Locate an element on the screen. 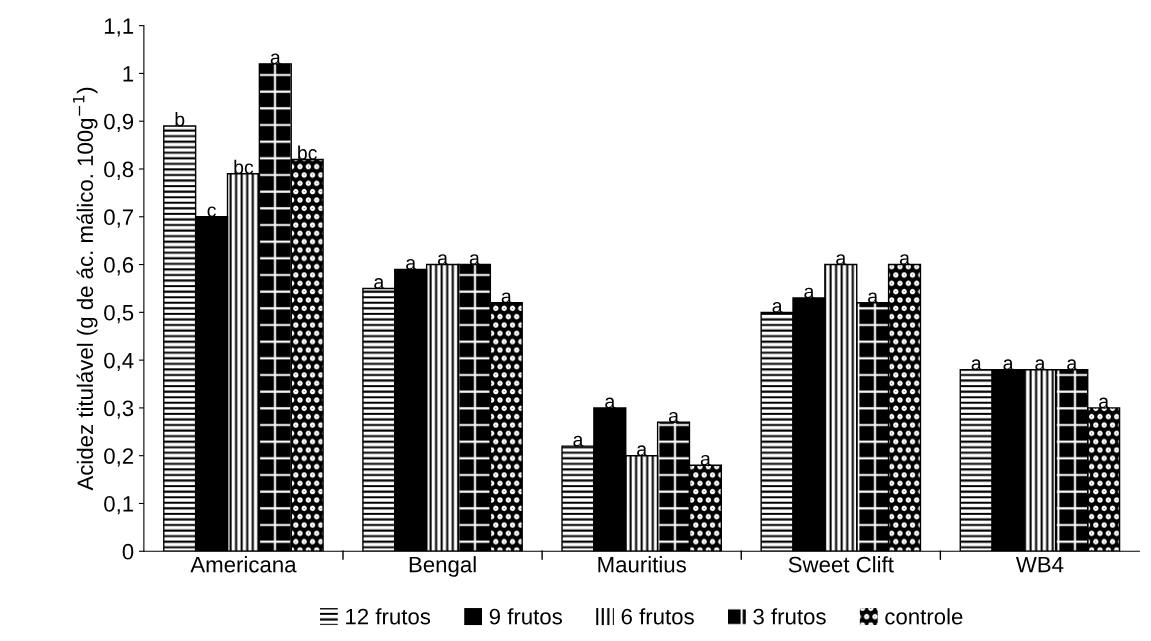 The width and height of the screenshot is (1151, 641). x-tick-label: Sweet Clift is located at coordinates (841, 564).